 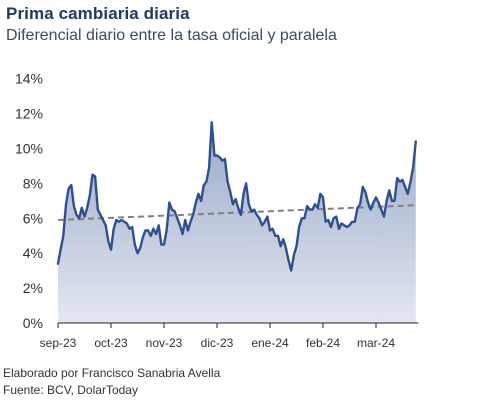 What do you see at coordinates (98, 13) in the screenshot?
I see `chart-title: Prima cambiaria diaria` at bounding box center [98, 13].